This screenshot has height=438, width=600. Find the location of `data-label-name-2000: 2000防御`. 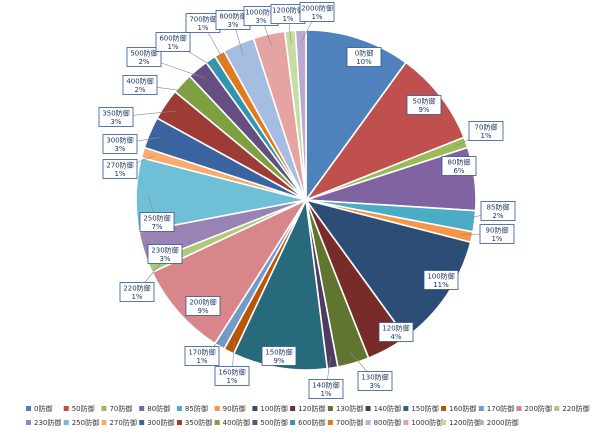

data-label-name-2000: 2000防御 is located at coordinates (317, 8).